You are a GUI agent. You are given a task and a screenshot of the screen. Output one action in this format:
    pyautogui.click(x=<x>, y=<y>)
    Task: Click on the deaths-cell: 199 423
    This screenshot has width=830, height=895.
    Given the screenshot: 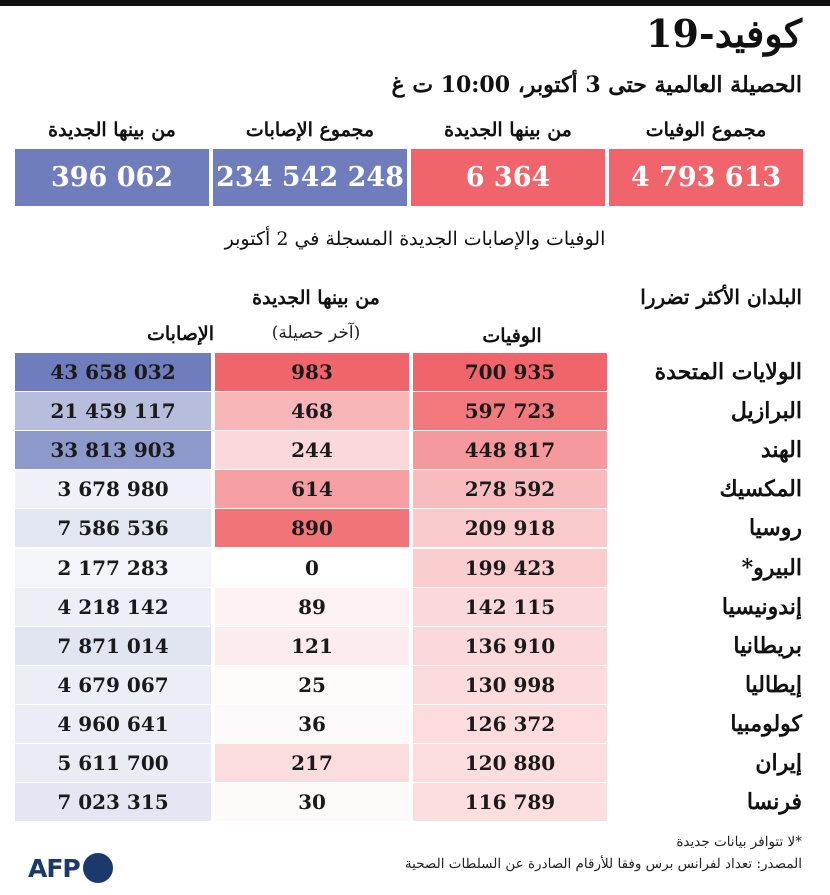 What is the action you would take?
    pyautogui.click(x=510, y=568)
    